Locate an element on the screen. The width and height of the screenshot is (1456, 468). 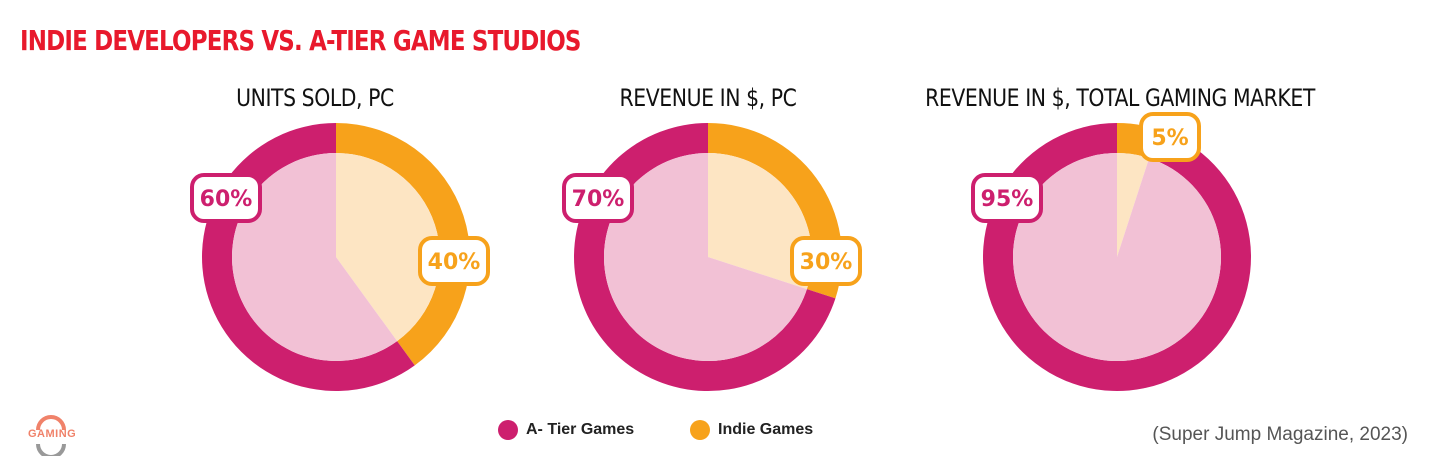
value-label-a-tier: 70% is located at coordinates (598, 198).